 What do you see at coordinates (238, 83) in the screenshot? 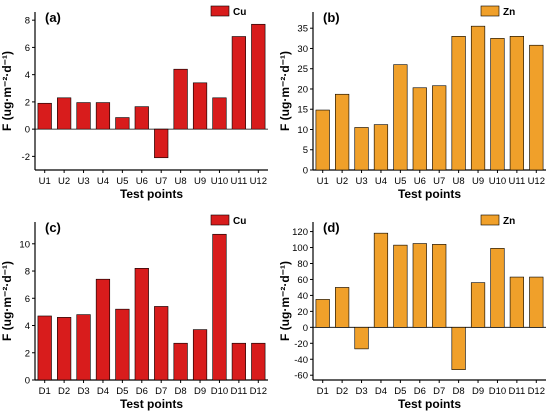
I see `bar-U11` at bounding box center [238, 83].